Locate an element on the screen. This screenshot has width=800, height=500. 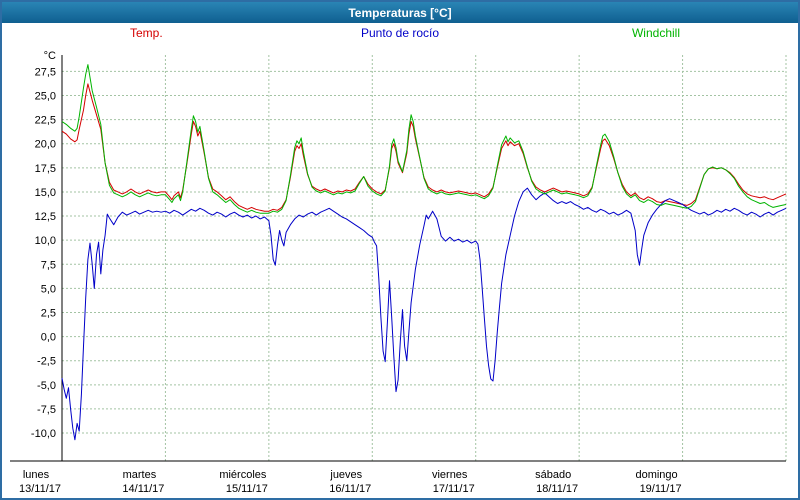
x-day-label: miércoles is located at coordinates (243, 475).